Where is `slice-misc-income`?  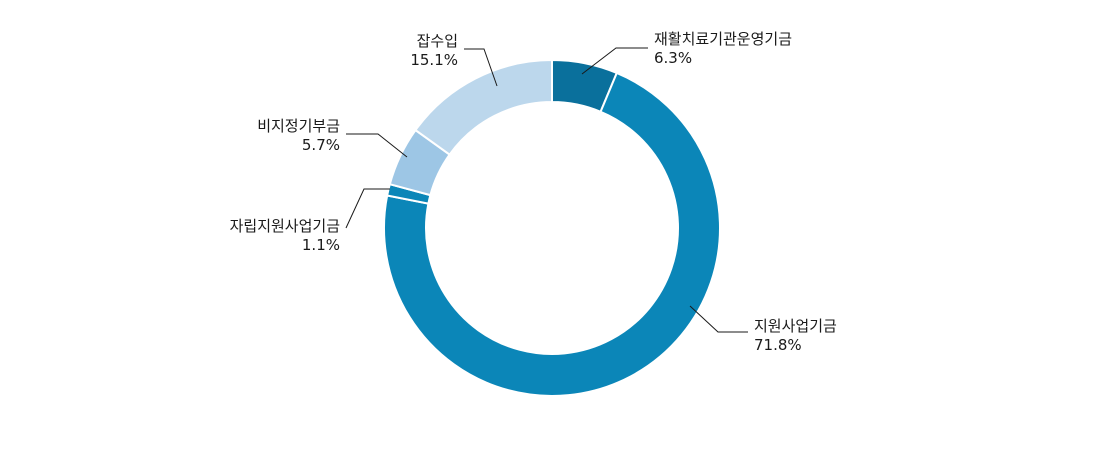 slice-misc-income is located at coordinates (483, 107).